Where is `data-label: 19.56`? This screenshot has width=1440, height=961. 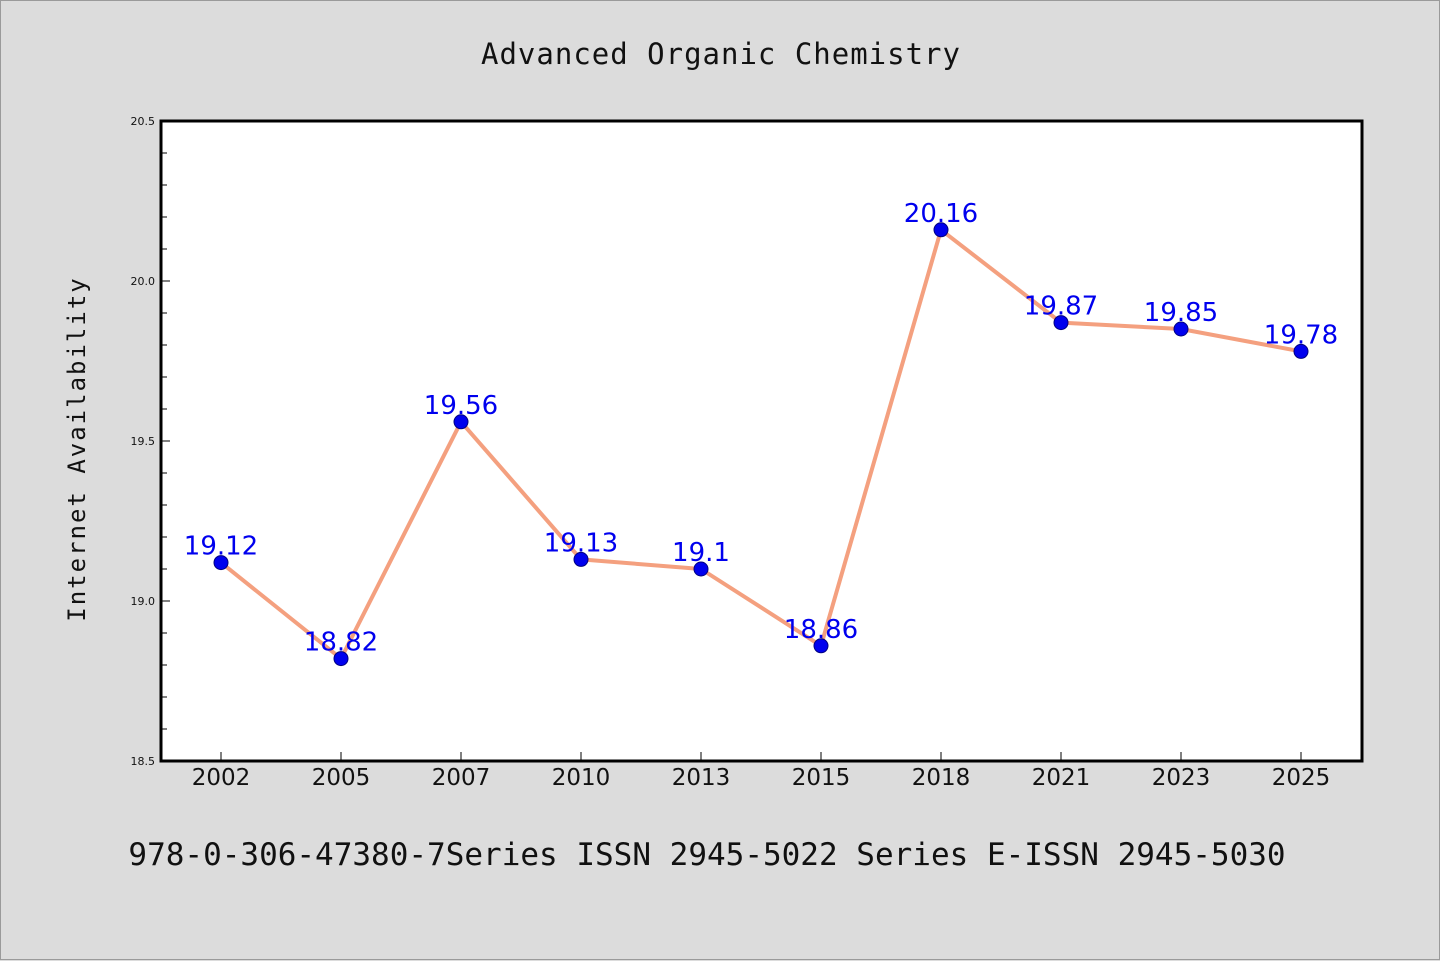
data-label: 19.56 is located at coordinates (461, 406).